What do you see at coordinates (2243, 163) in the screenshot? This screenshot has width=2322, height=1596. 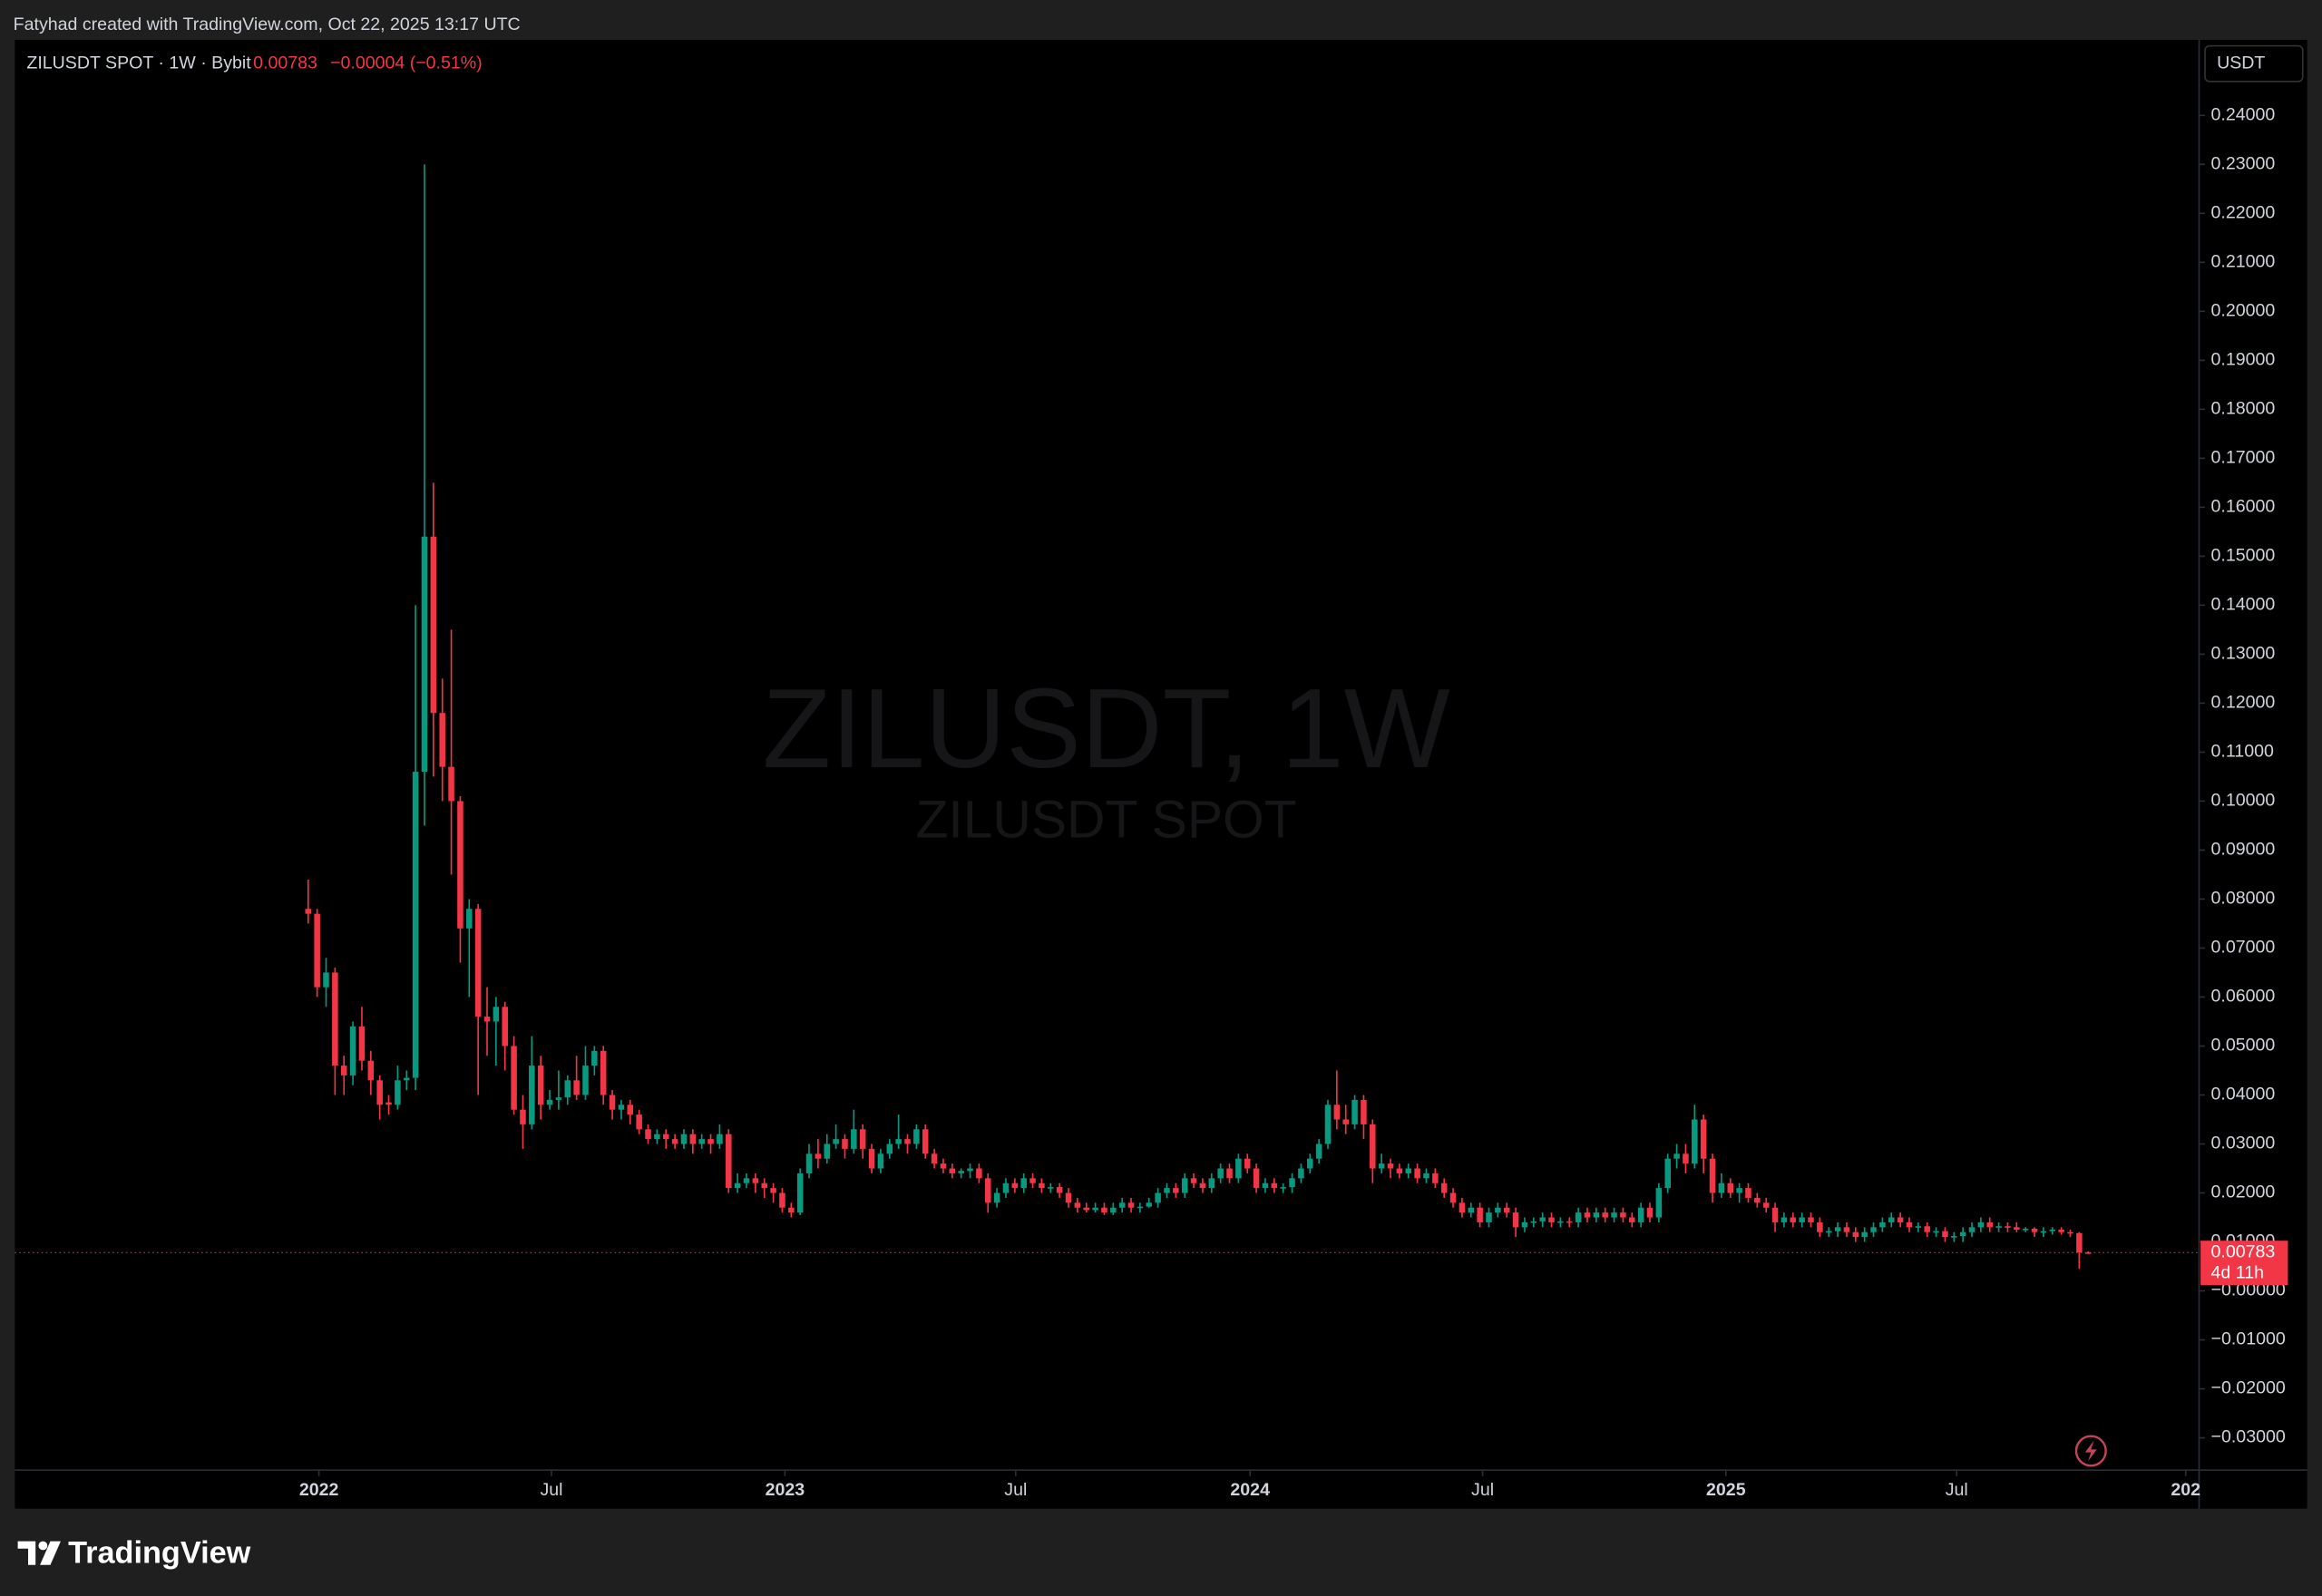 I see `y-tick-label: 0.23000` at bounding box center [2243, 163].